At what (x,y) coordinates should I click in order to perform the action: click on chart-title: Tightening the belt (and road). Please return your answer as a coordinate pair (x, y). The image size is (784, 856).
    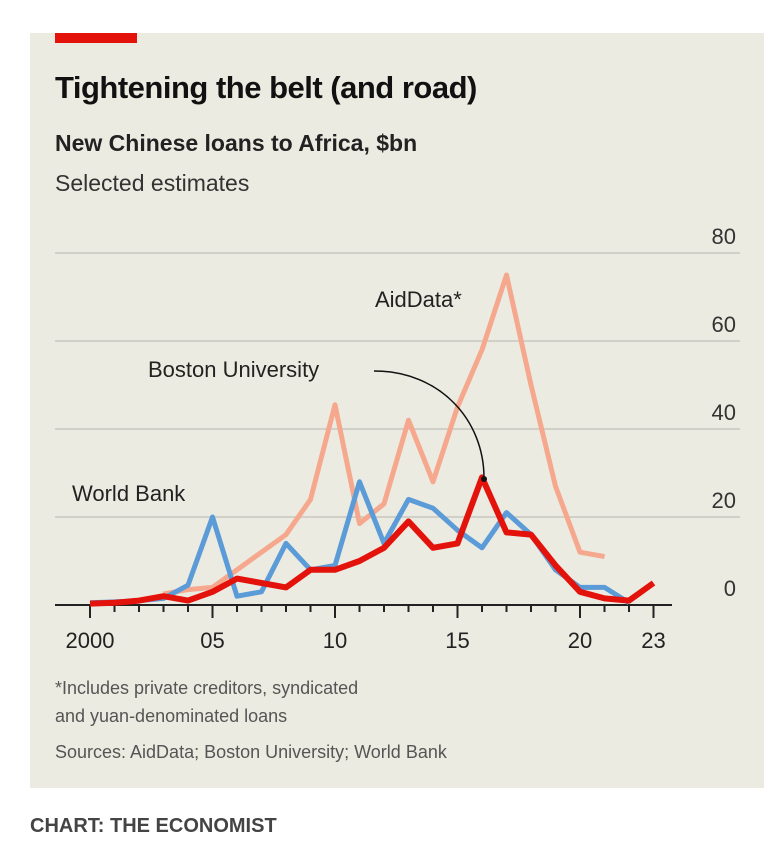
    Looking at the image, I should click on (266, 87).